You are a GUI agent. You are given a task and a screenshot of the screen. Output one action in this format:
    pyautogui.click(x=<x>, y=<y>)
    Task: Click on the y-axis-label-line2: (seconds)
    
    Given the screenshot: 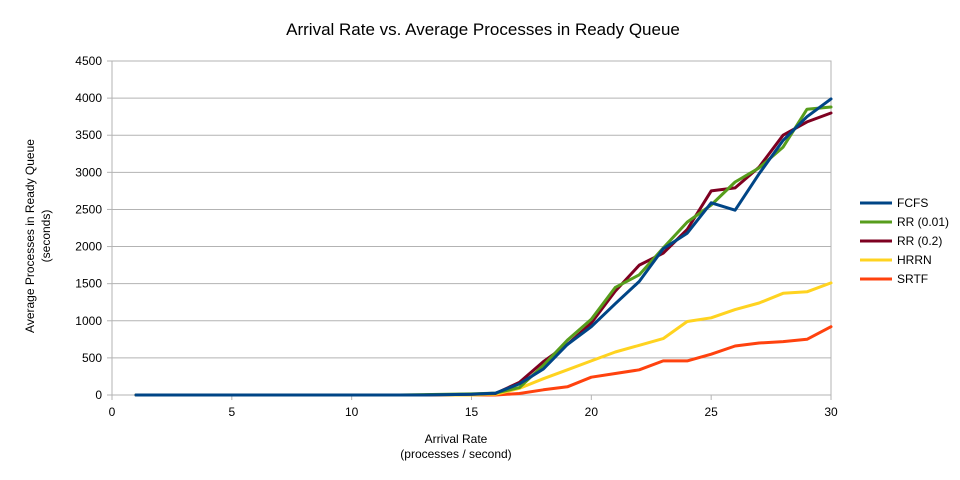 What is the action you would take?
    pyautogui.click(x=46, y=236)
    